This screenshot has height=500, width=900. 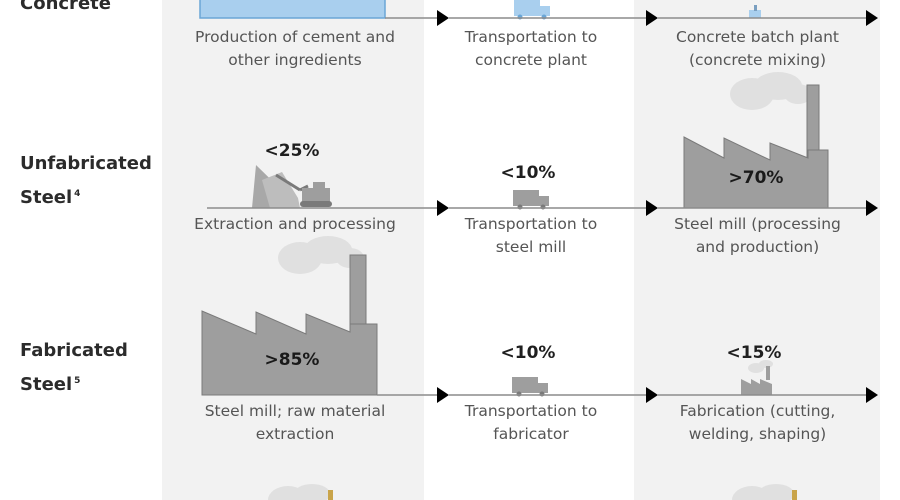 I want to click on share-label: >70%, so click(x=756, y=178).